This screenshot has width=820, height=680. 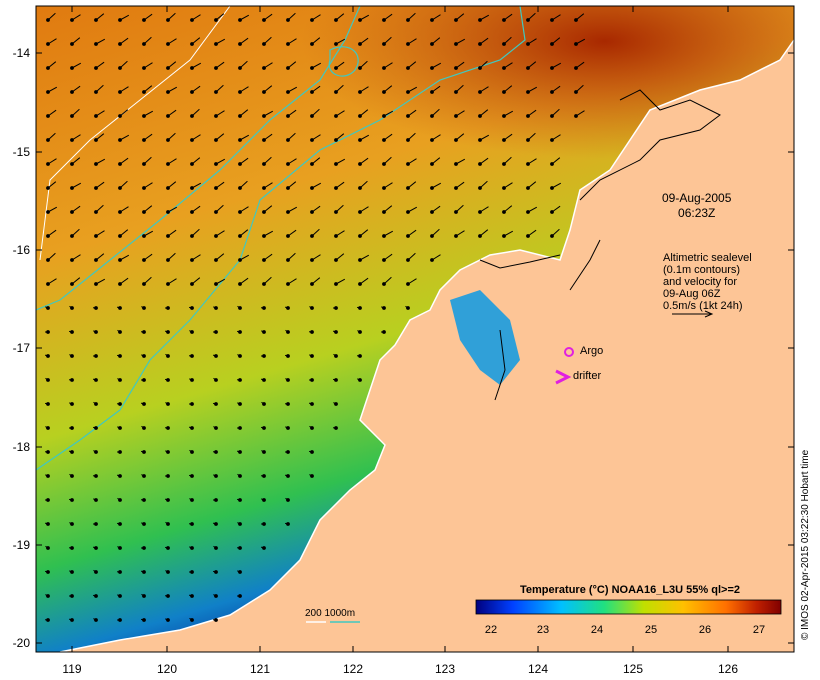 I want to click on argo-marker, so click(x=569, y=352).